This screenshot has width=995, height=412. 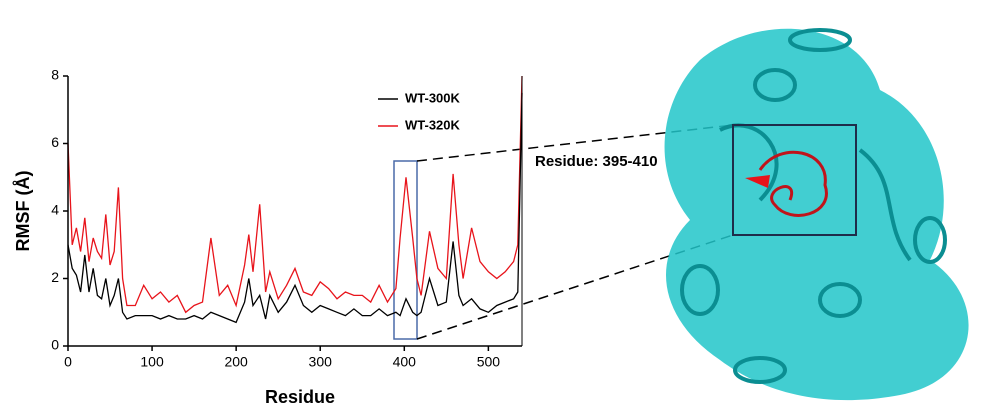 I want to click on y-tick-label: 6, so click(x=55, y=142).